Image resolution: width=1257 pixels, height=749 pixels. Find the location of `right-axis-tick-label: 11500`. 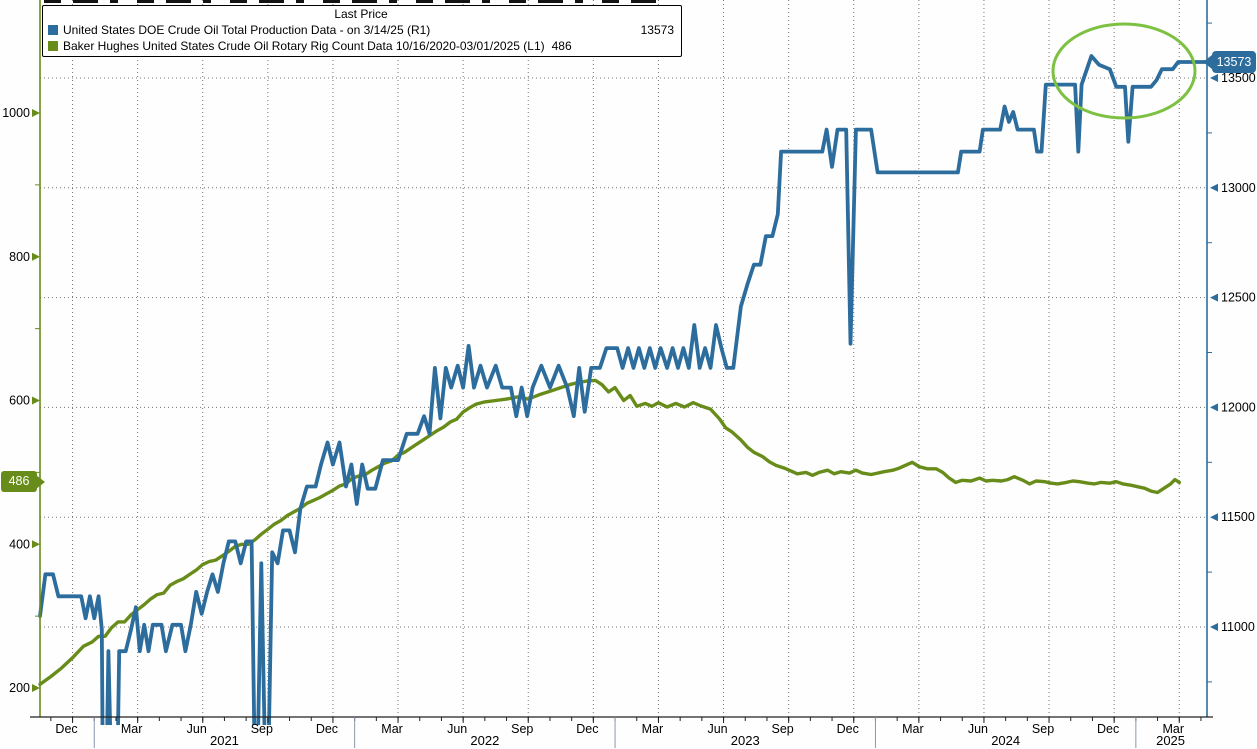

right-axis-tick-label: 11500 is located at coordinates (1238, 517).